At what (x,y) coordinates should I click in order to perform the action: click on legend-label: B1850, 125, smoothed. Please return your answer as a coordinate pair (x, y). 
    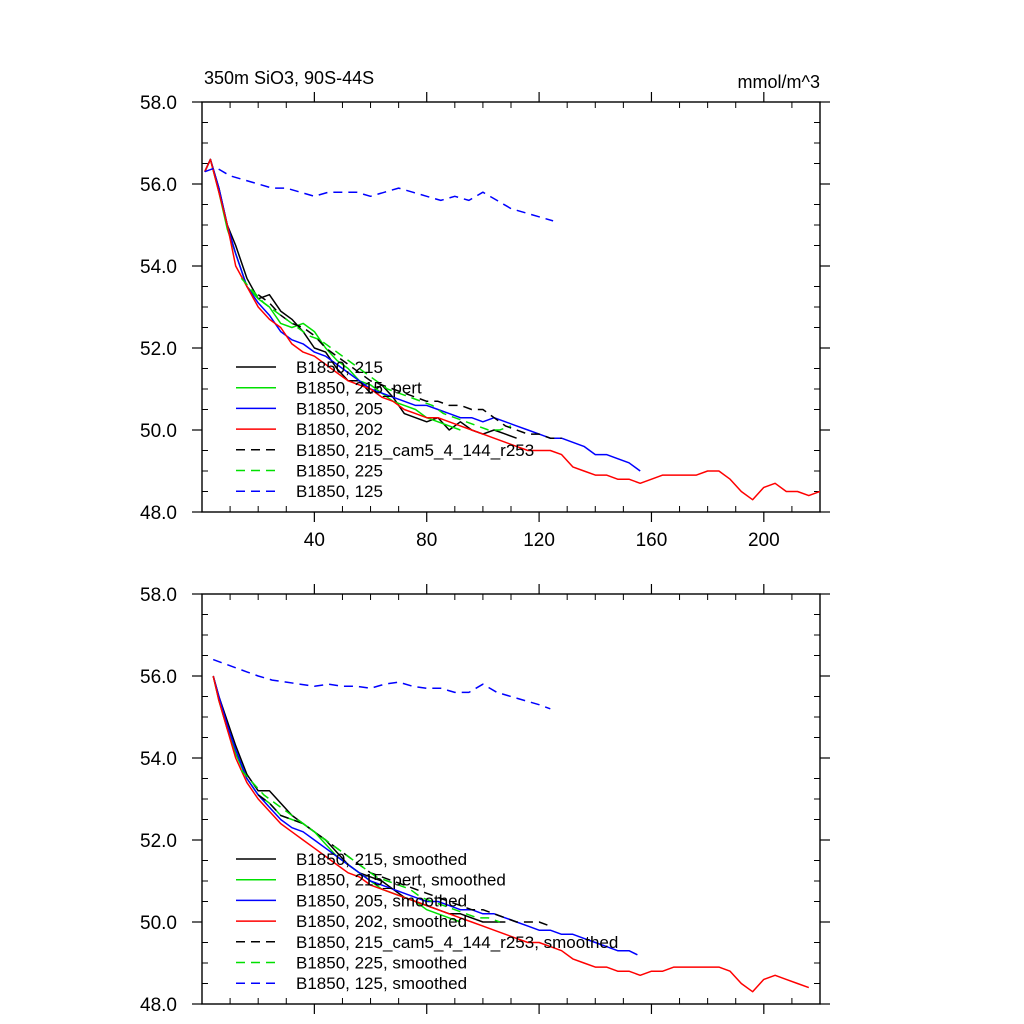
    Looking at the image, I should click on (381, 983).